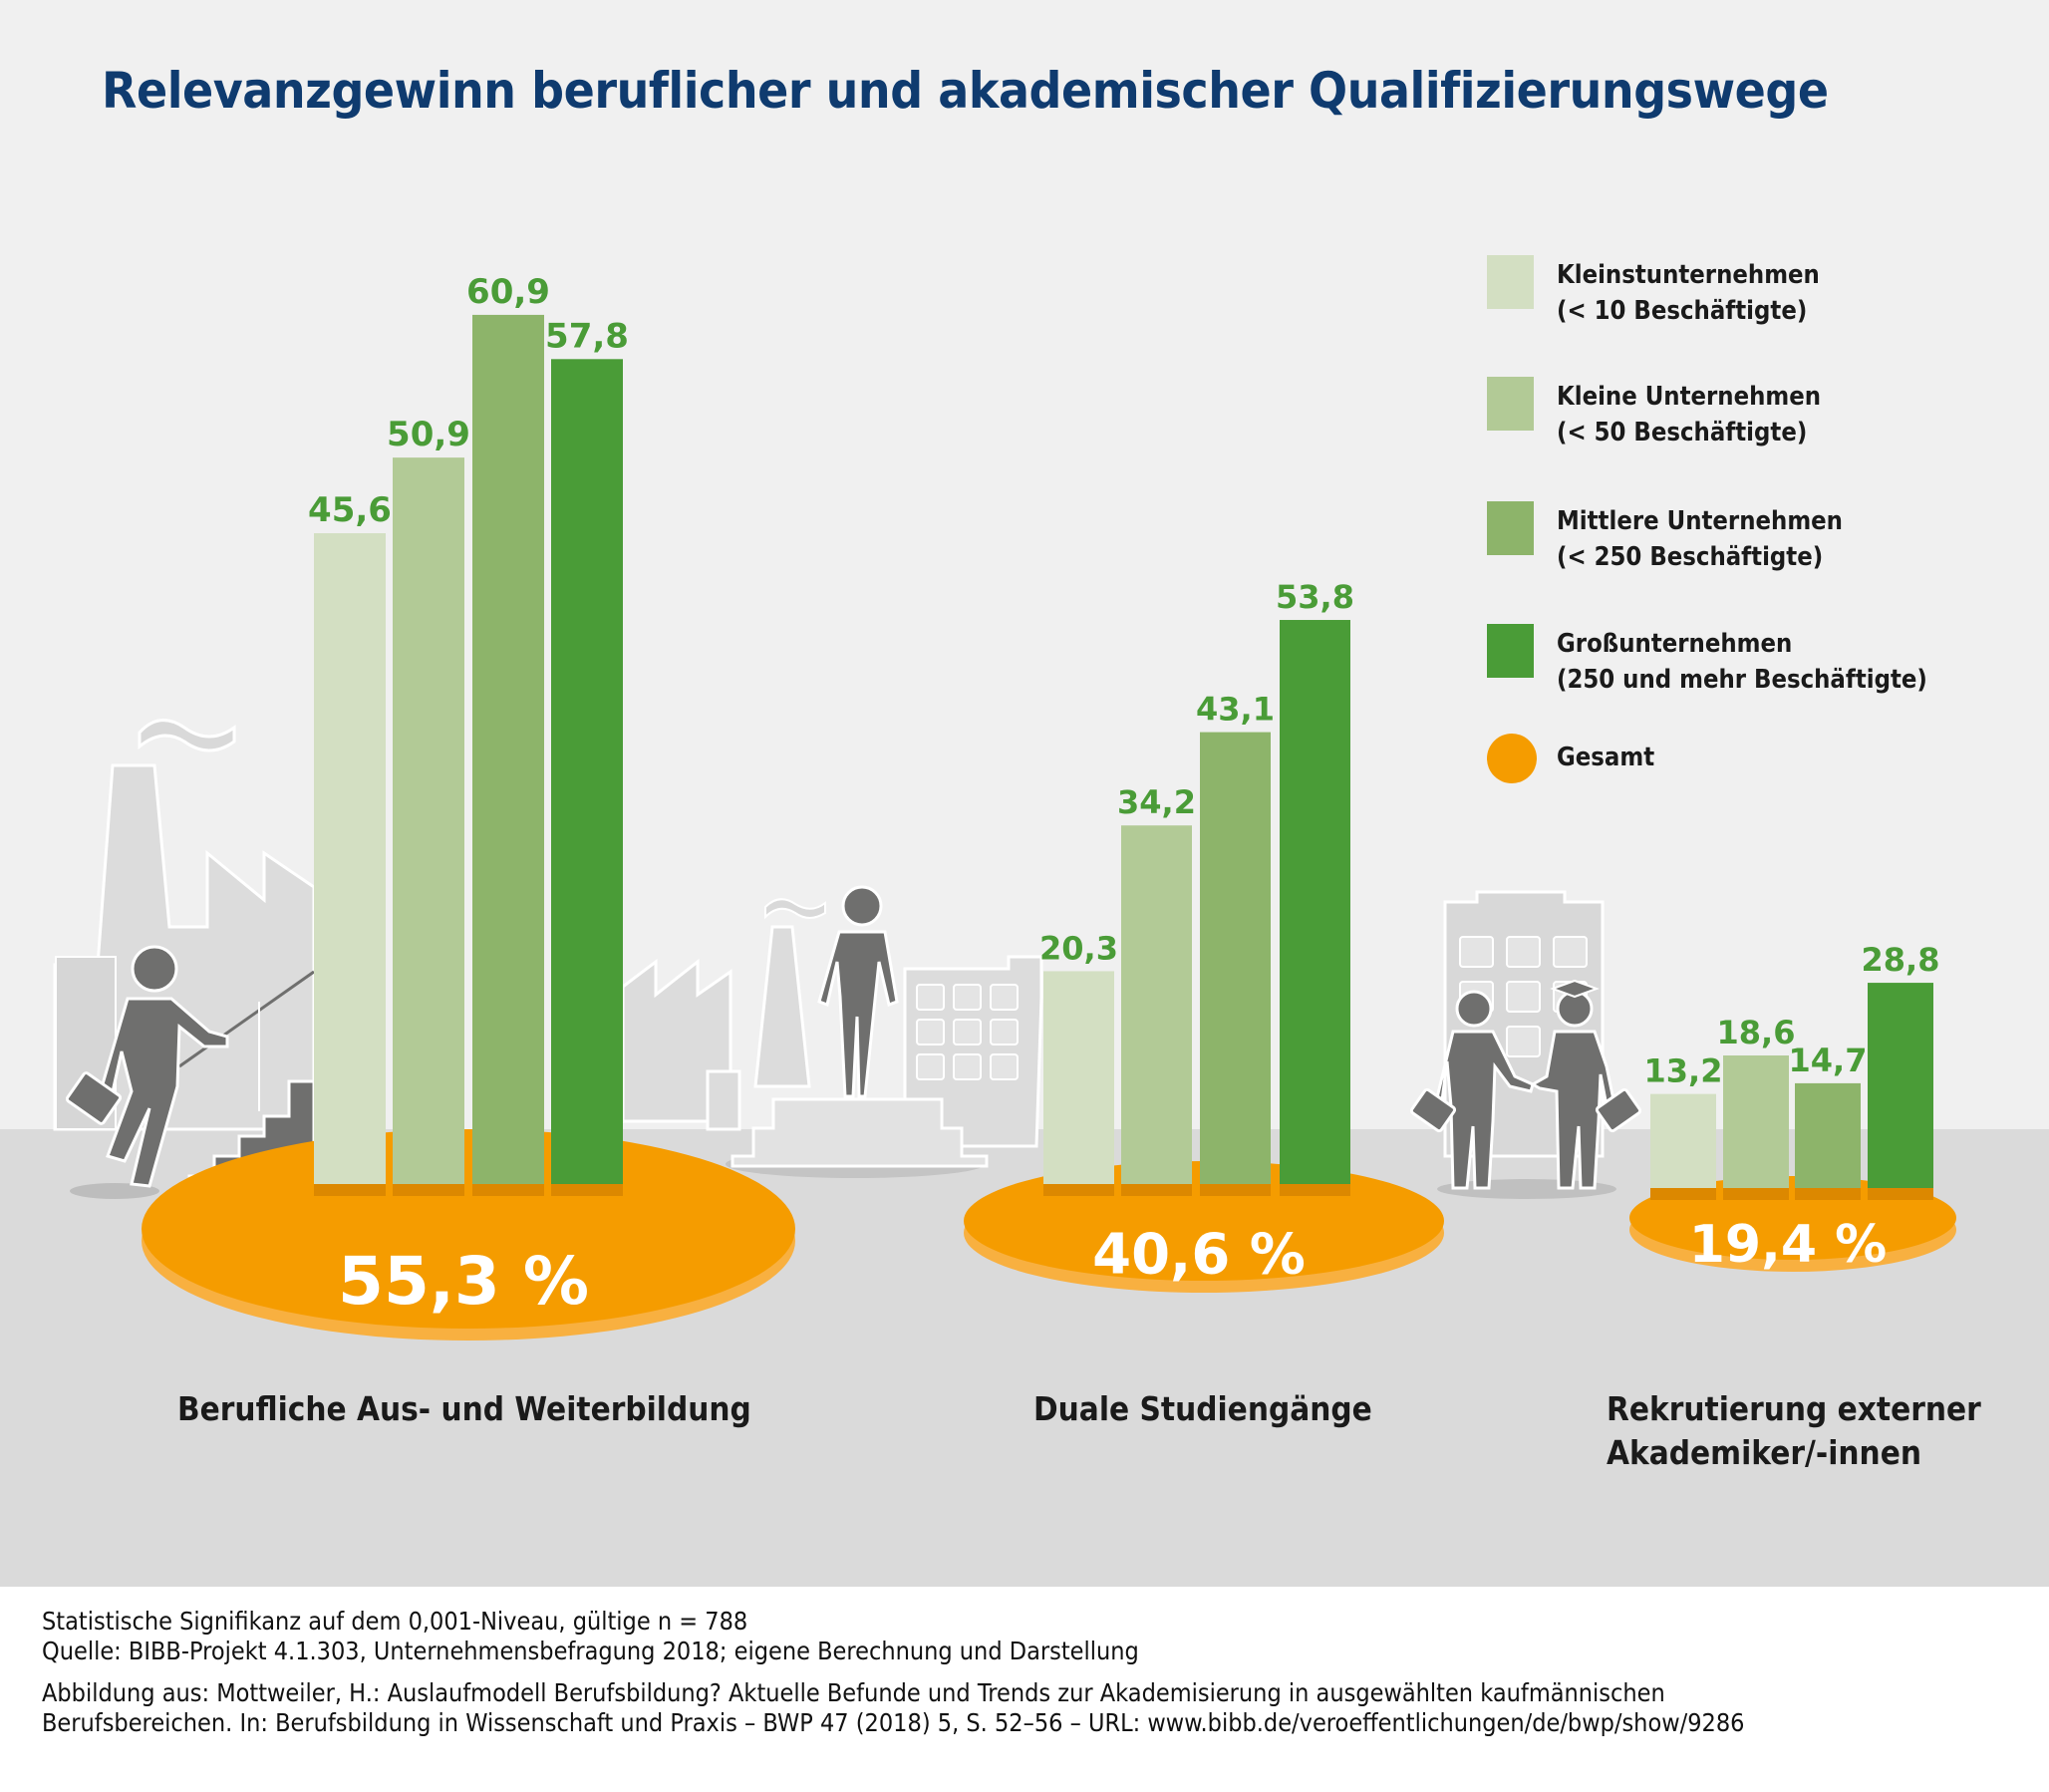  I want to click on footer-background, so click(1024, 1689).